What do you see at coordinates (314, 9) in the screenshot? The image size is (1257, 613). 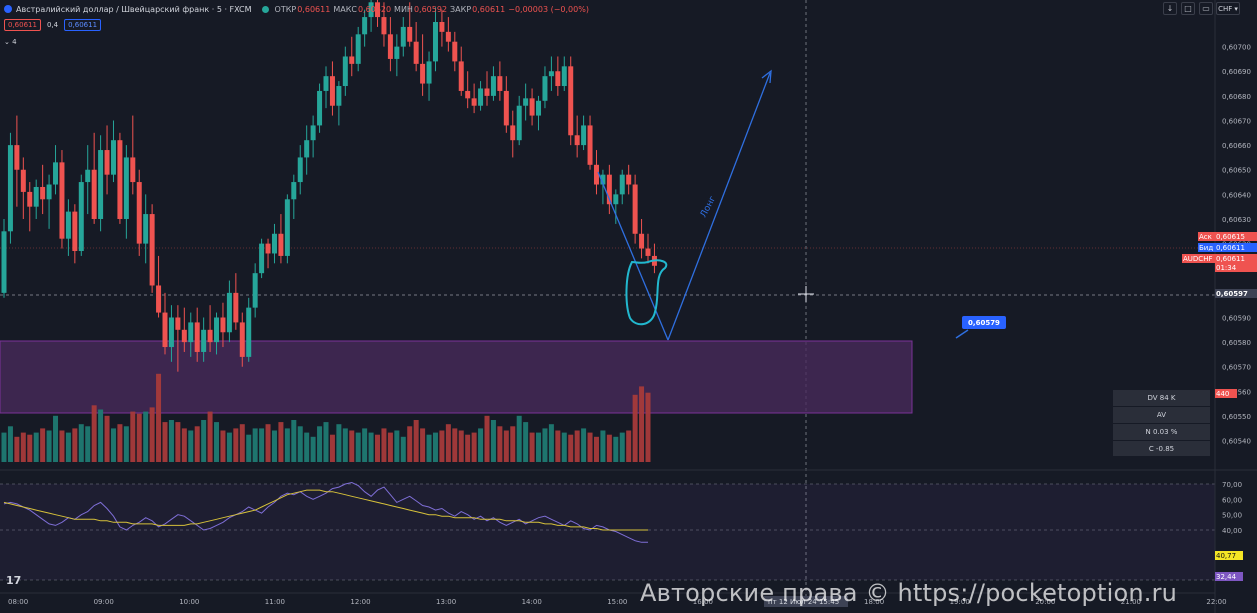 I see `open-value: 0,60611` at bounding box center [314, 9].